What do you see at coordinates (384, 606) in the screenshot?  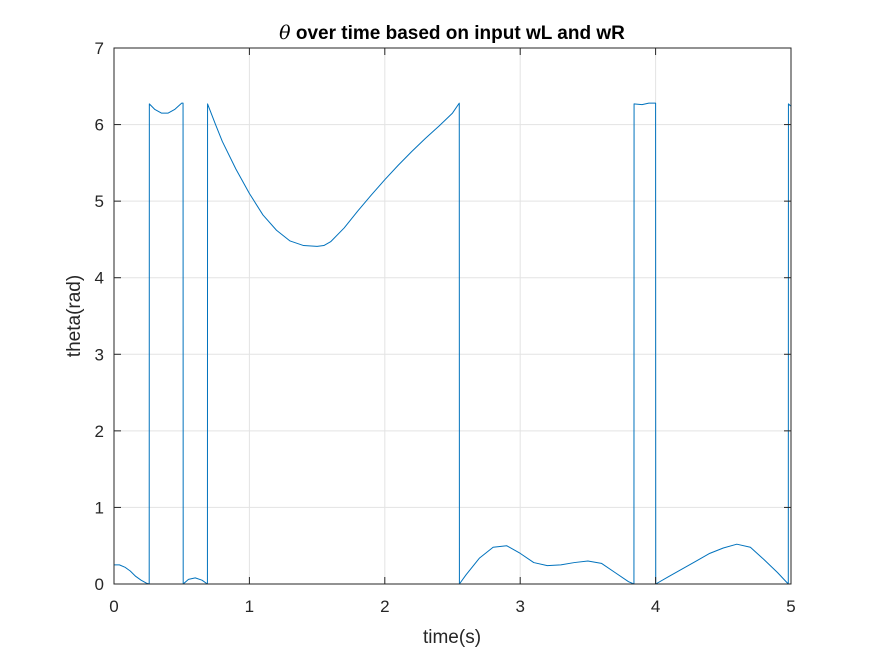 I see `x-tick-label: 2` at bounding box center [384, 606].